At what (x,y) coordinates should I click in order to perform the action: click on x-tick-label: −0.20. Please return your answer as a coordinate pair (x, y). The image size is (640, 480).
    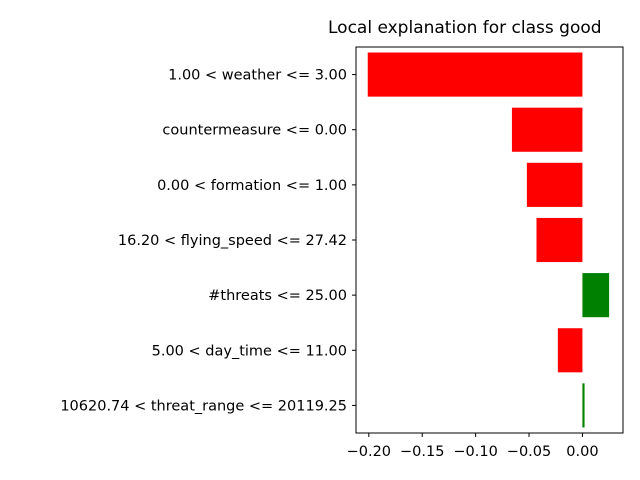
    Looking at the image, I should click on (369, 452).